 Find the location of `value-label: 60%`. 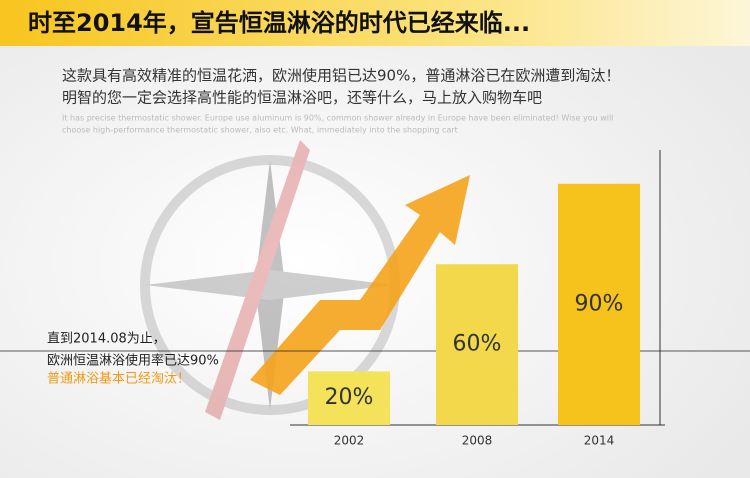

value-label: 60% is located at coordinates (477, 344).